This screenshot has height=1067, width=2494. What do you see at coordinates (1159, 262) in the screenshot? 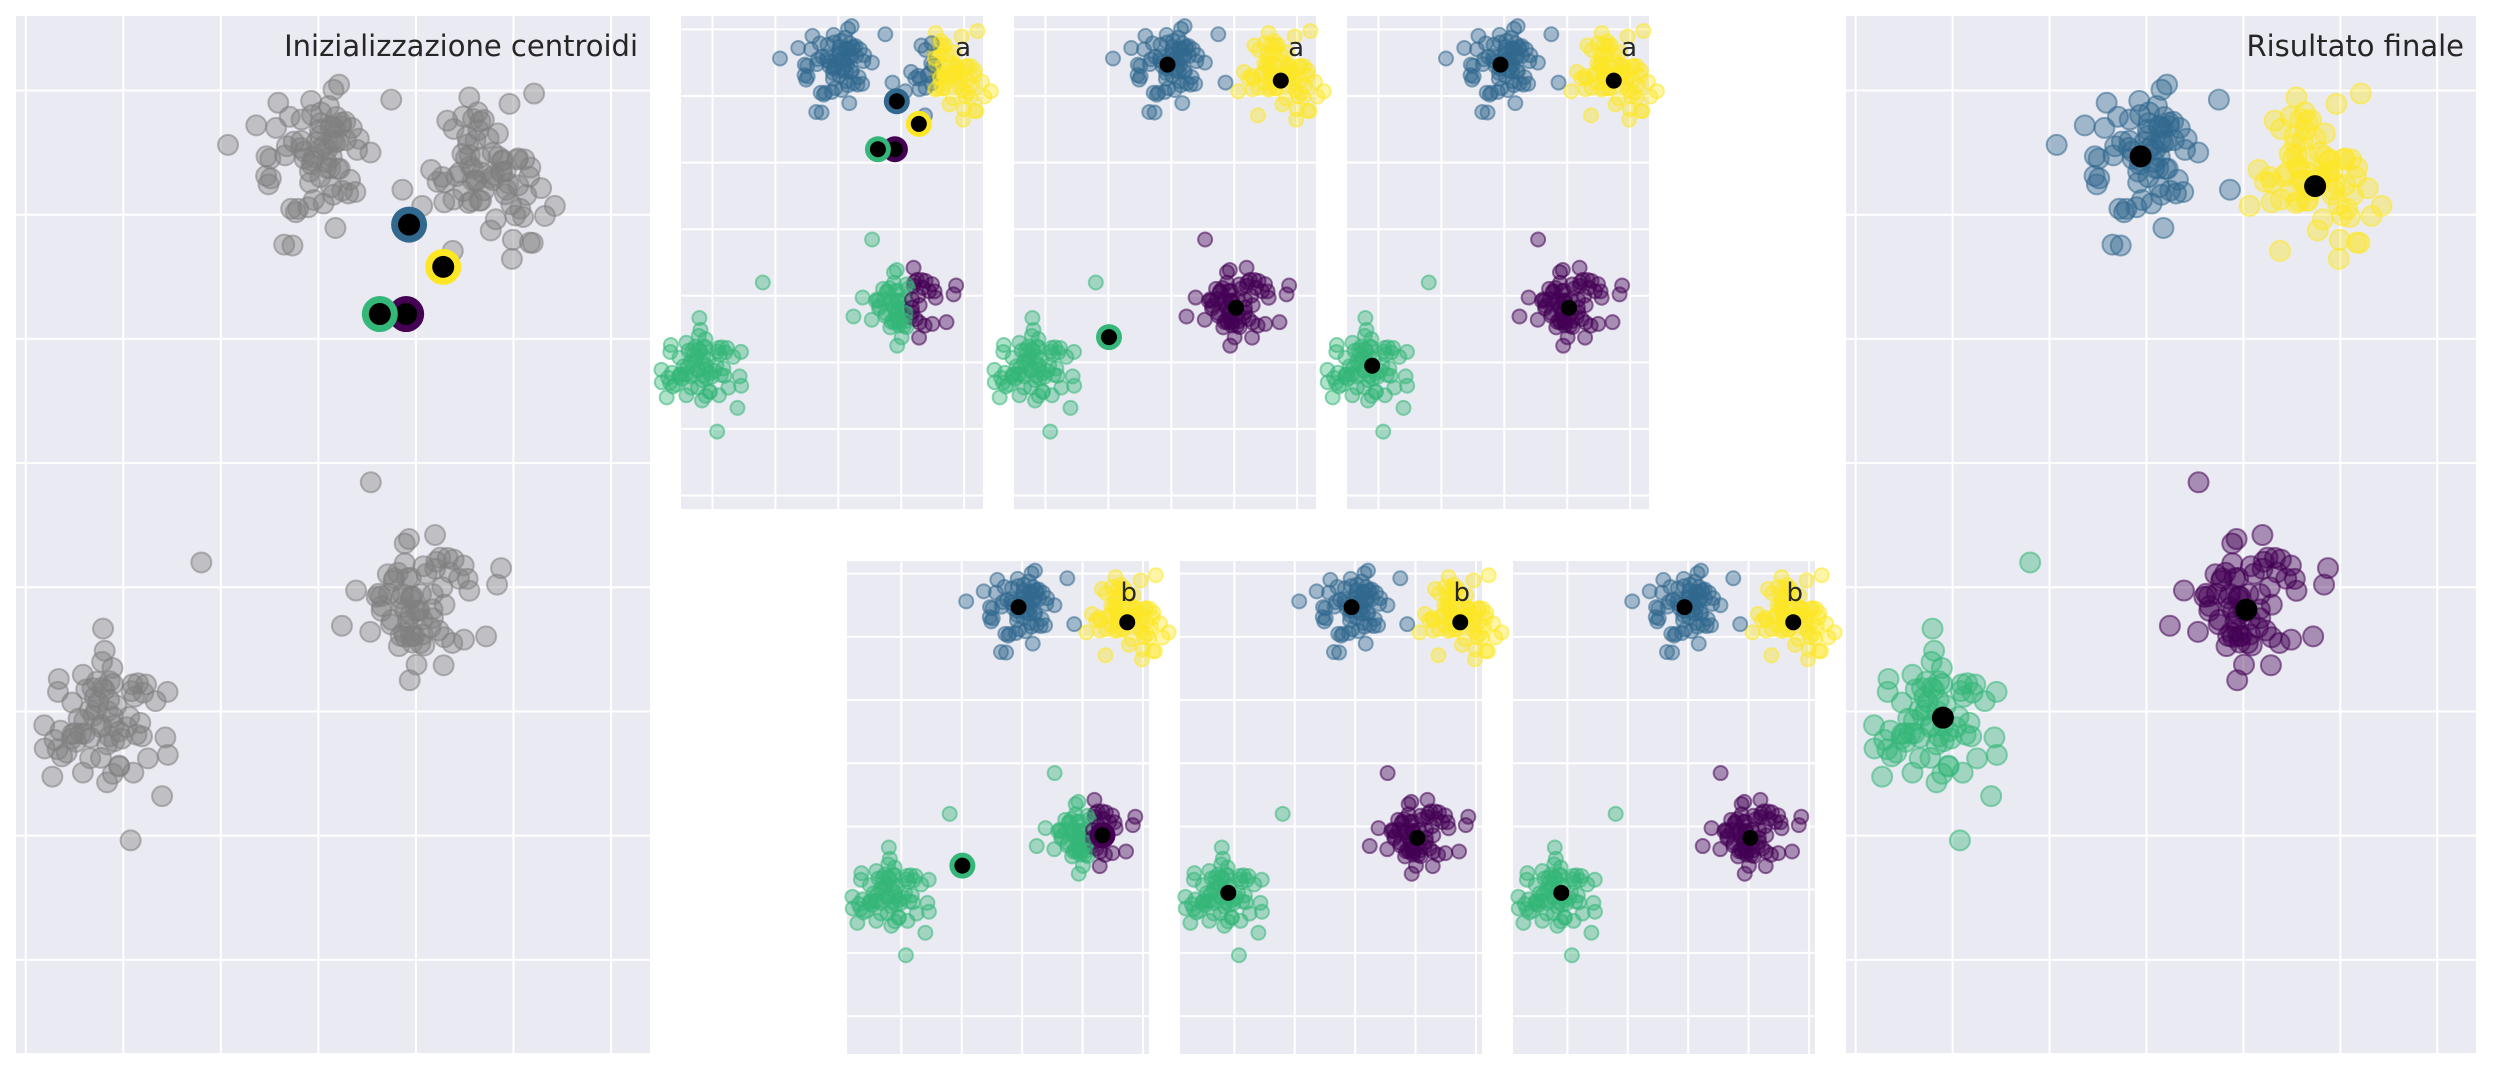
I see `panel-a-2: a` at bounding box center [1159, 262].